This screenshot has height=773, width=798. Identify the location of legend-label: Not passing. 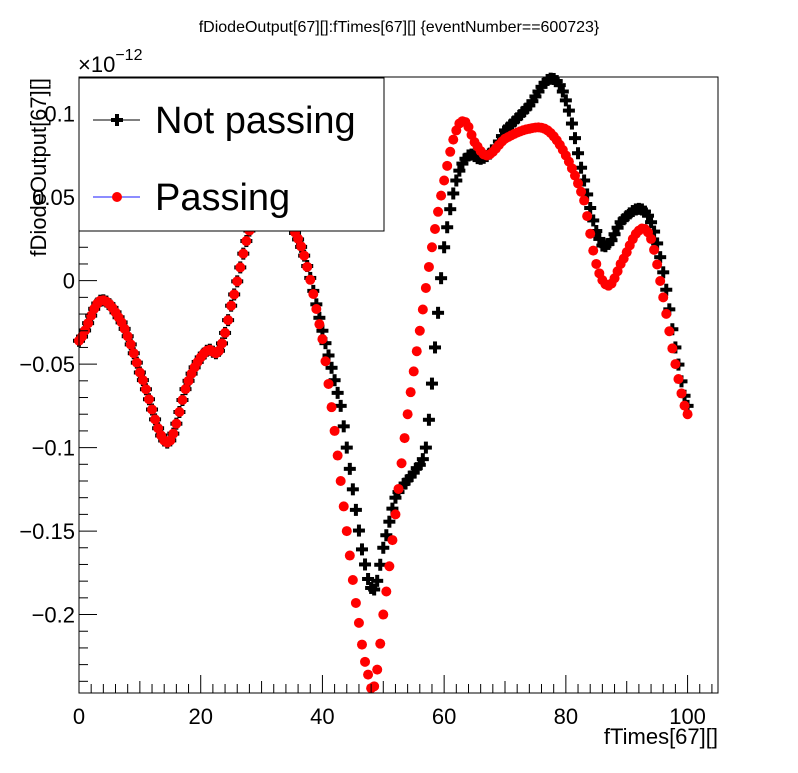
(255, 121).